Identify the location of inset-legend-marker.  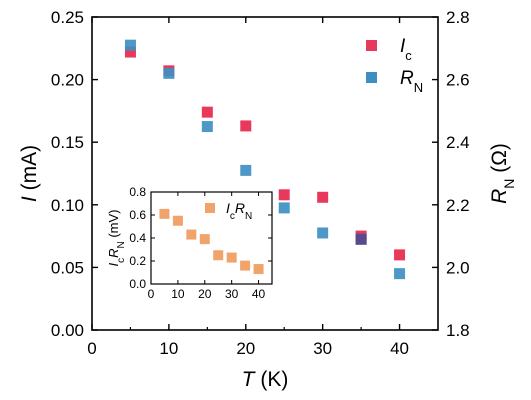
(210, 208).